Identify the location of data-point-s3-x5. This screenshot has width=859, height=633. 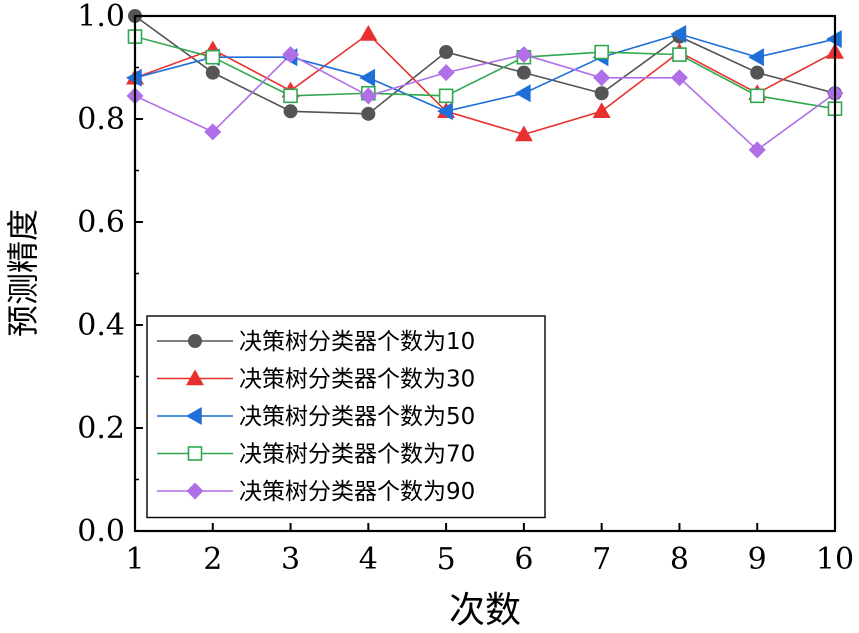
(445, 111).